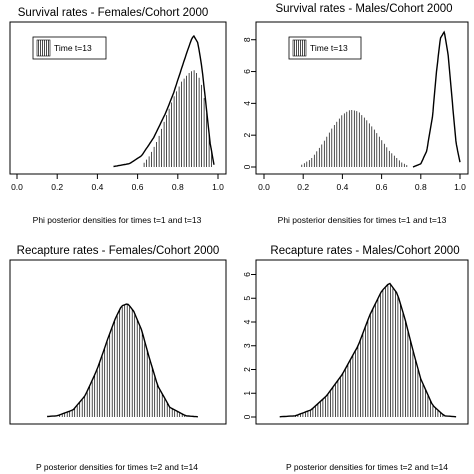 Image resolution: width=474 pixels, height=474 pixels. Describe the element at coordinates (247, 298) in the screenshot. I see `y-tick-label: 5` at that location.